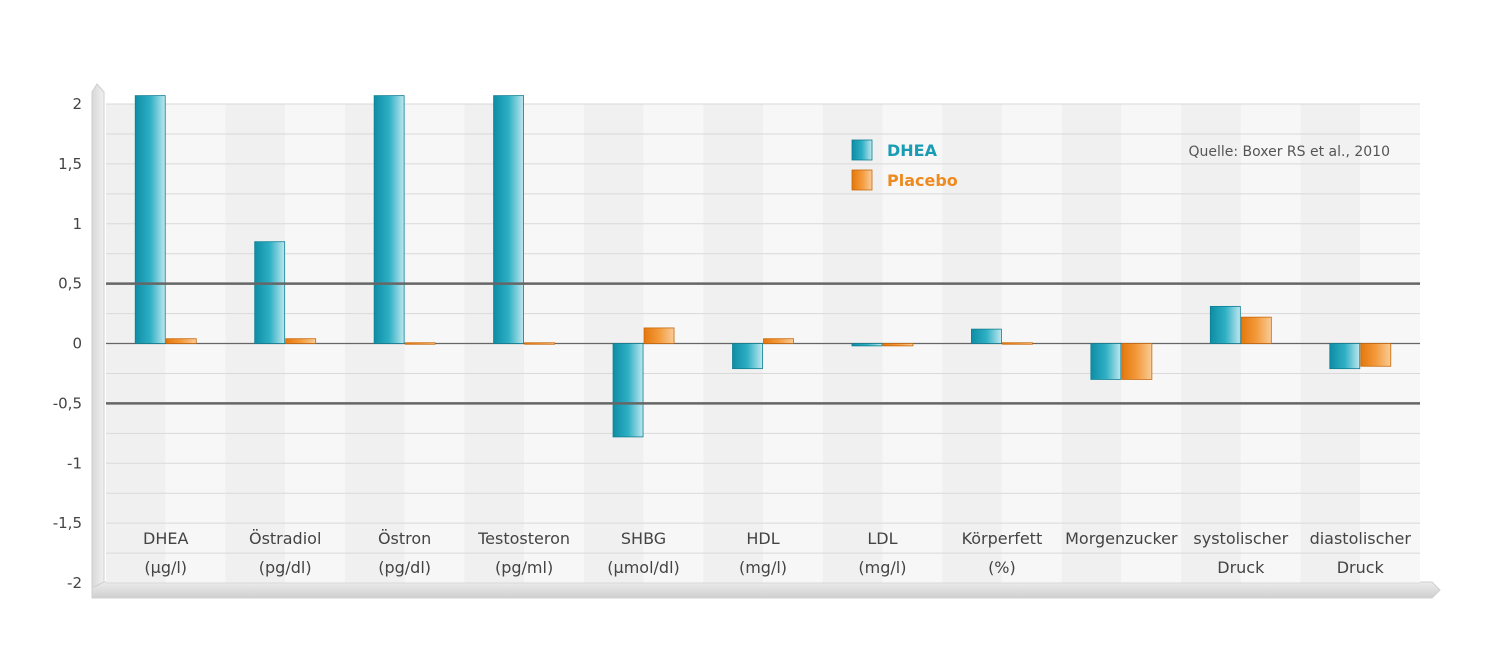  What do you see at coordinates (766, 590) in the screenshot?
I see `x-axis-bar` at bounding box center [766, 590].